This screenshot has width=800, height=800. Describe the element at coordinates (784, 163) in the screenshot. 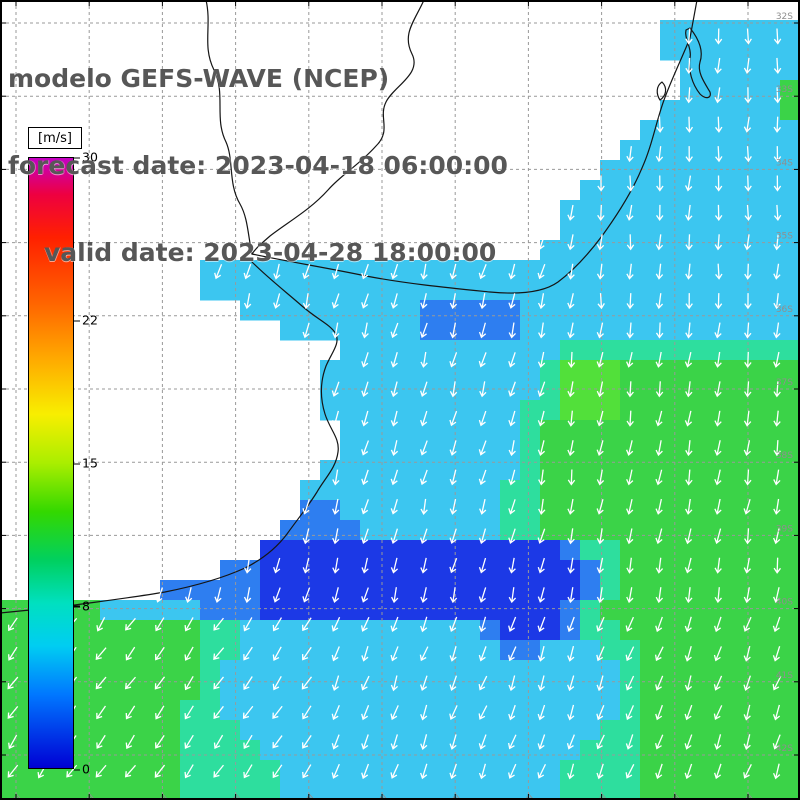

I see `latitude-label: 34S` at that location.